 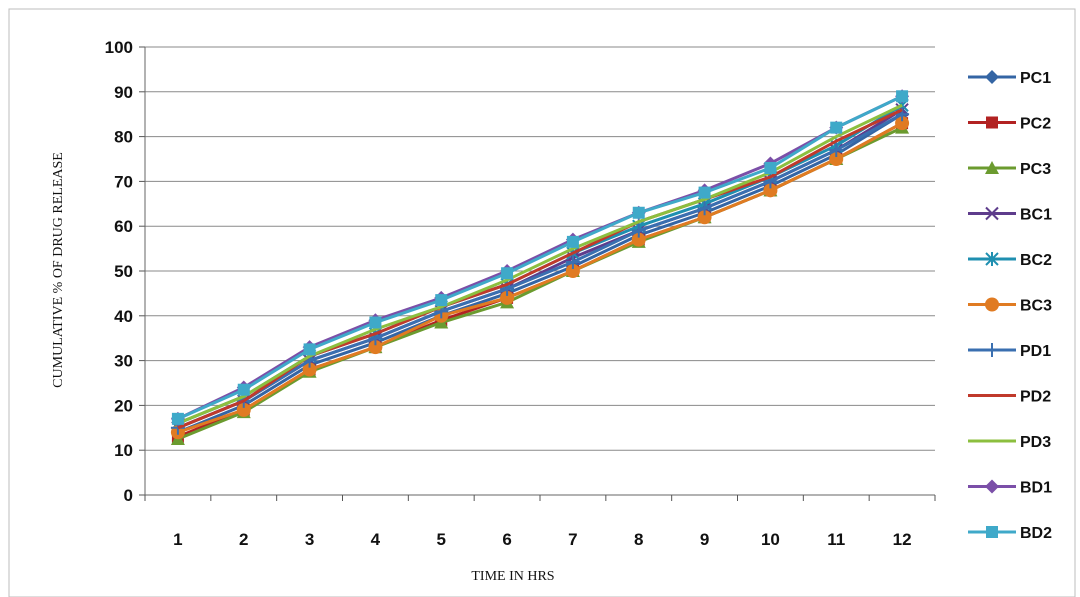 I want to click on legend-item-bc1: BC1, so click(x=1010, y=215).